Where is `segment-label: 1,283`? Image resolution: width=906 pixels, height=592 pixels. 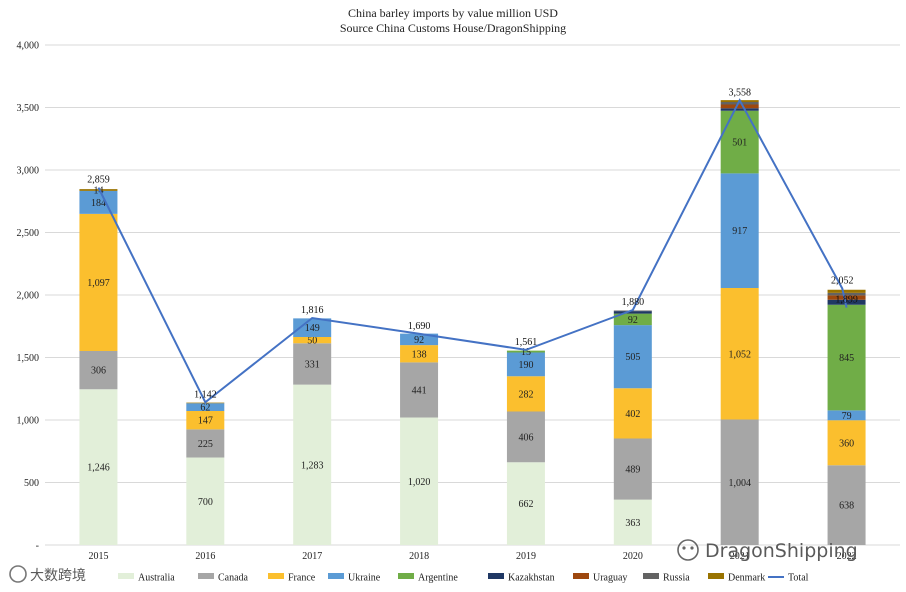
segment-label: 1,283 is located at coordinates (312, 465).